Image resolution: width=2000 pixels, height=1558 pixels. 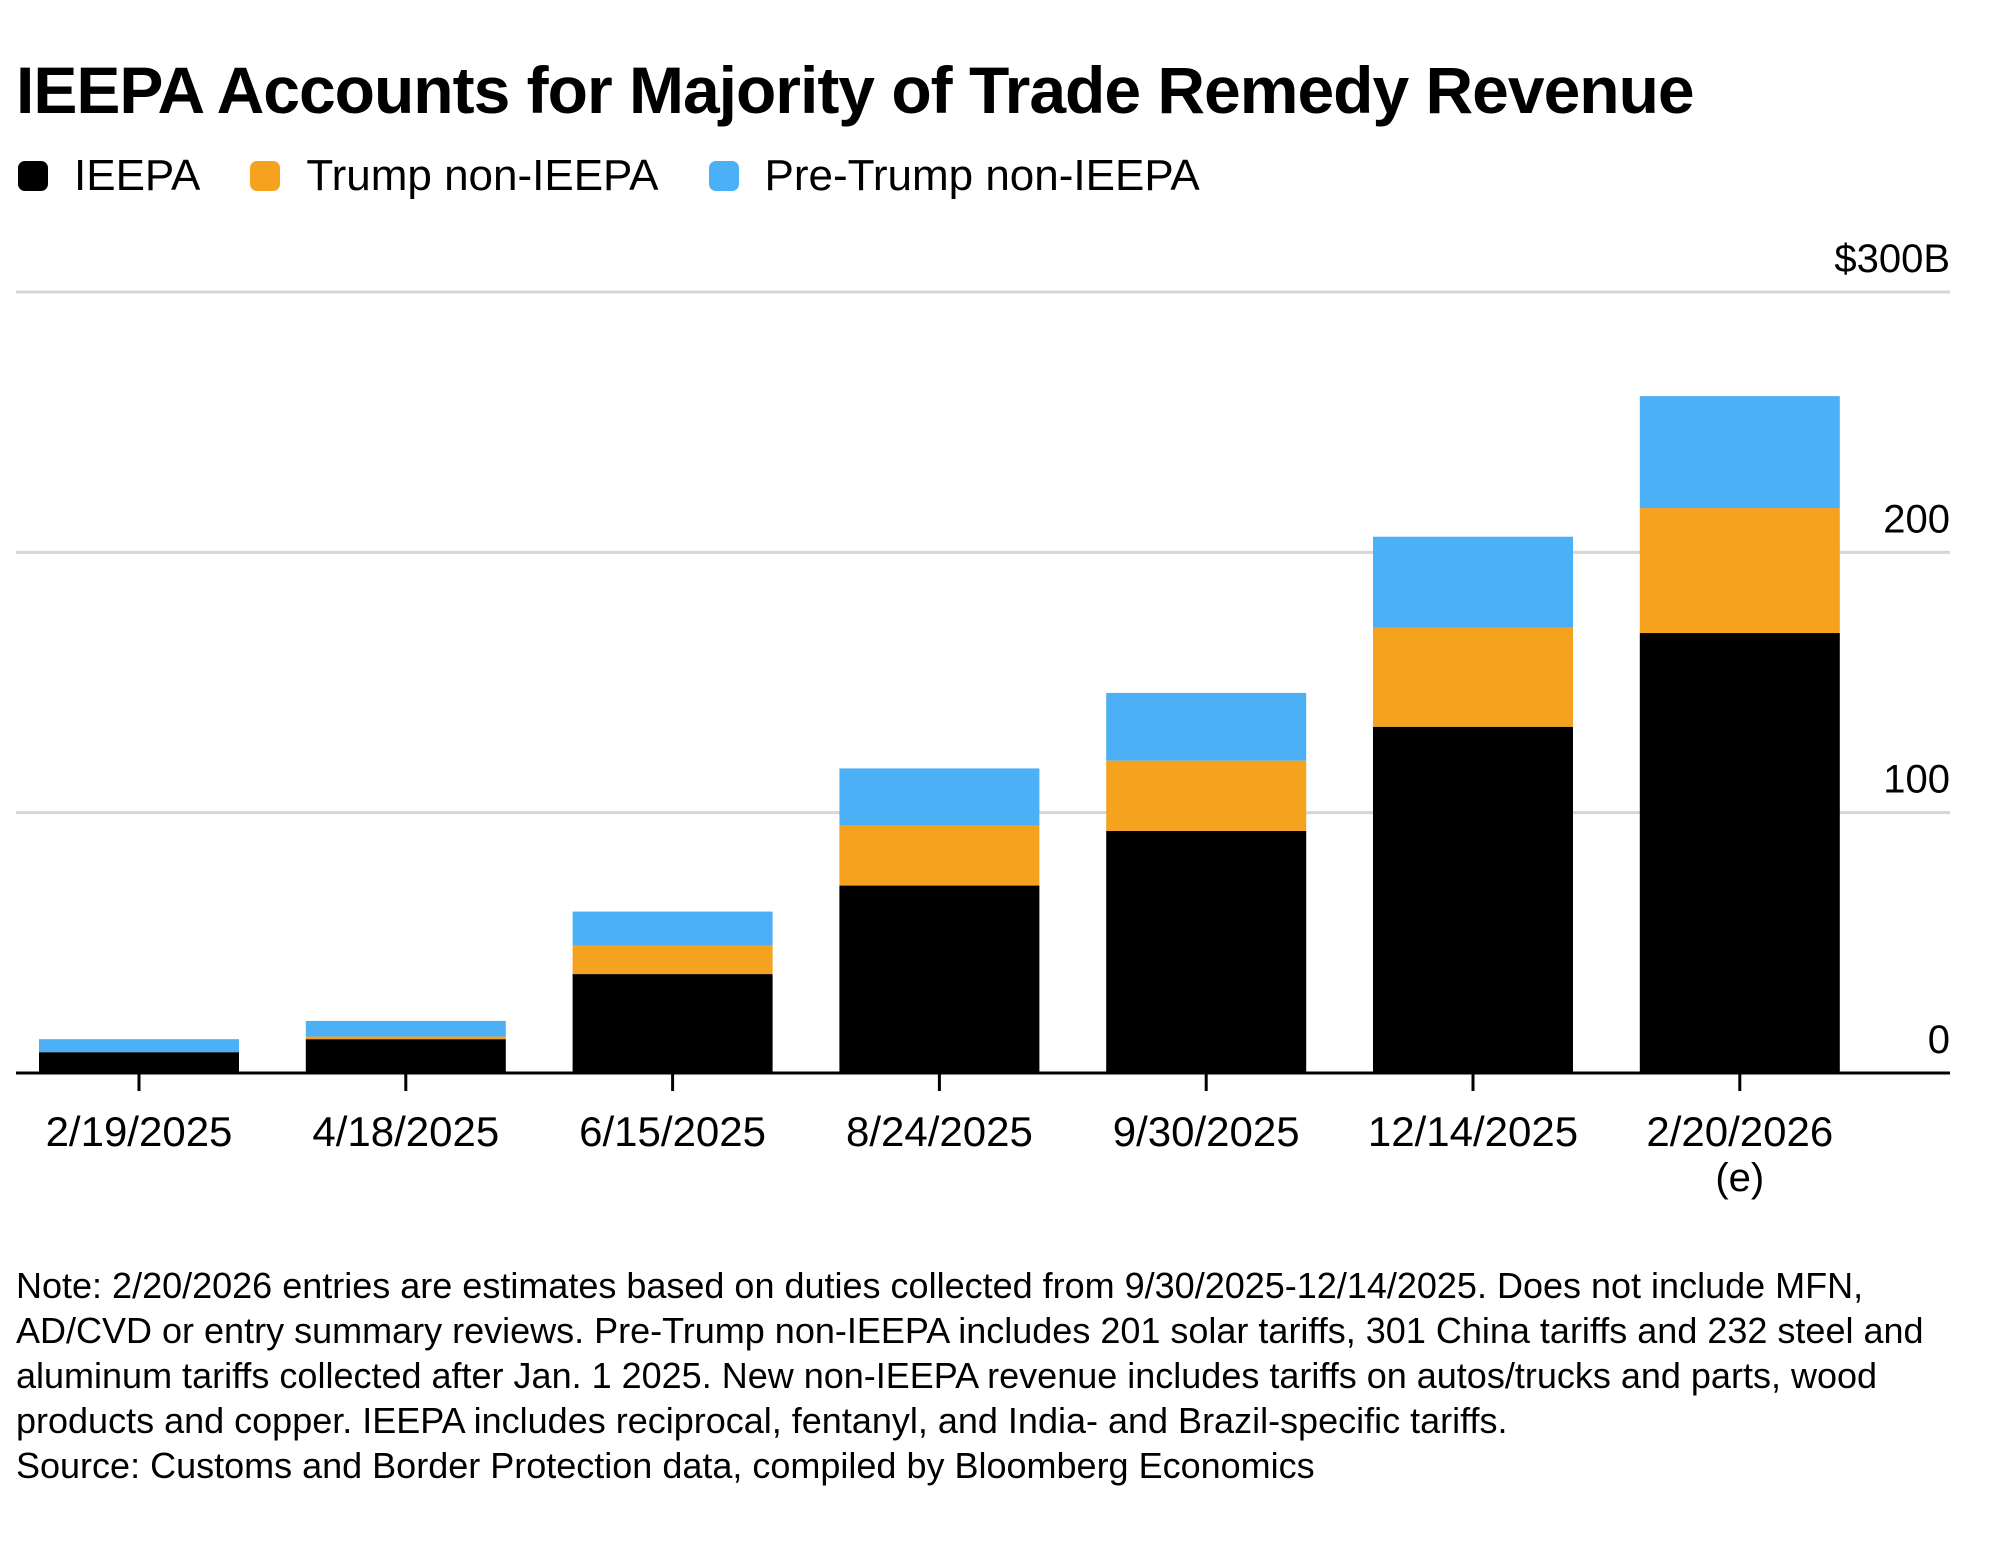 I want to click on legend-item-pre-trump-non-ieepa: Pre-Trump non-IEEPA, so click(x=954, y=176).